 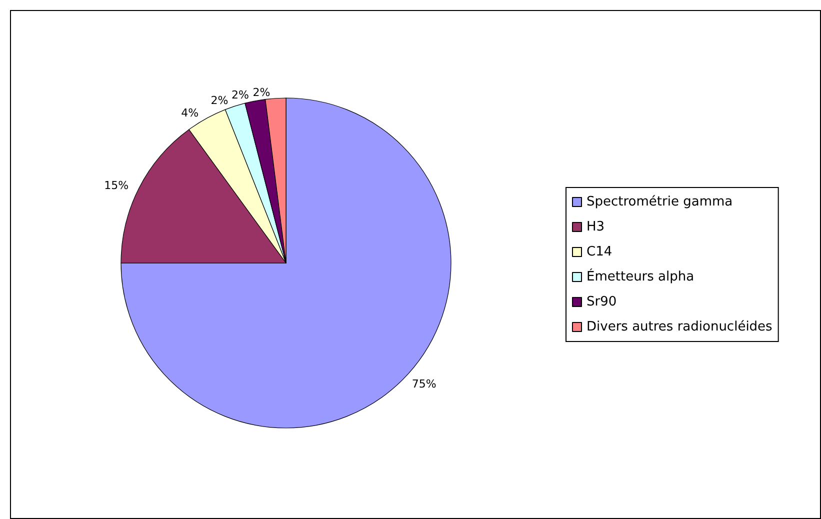 I want to click on legend-label: Sr90, so click(x=601, y=302).